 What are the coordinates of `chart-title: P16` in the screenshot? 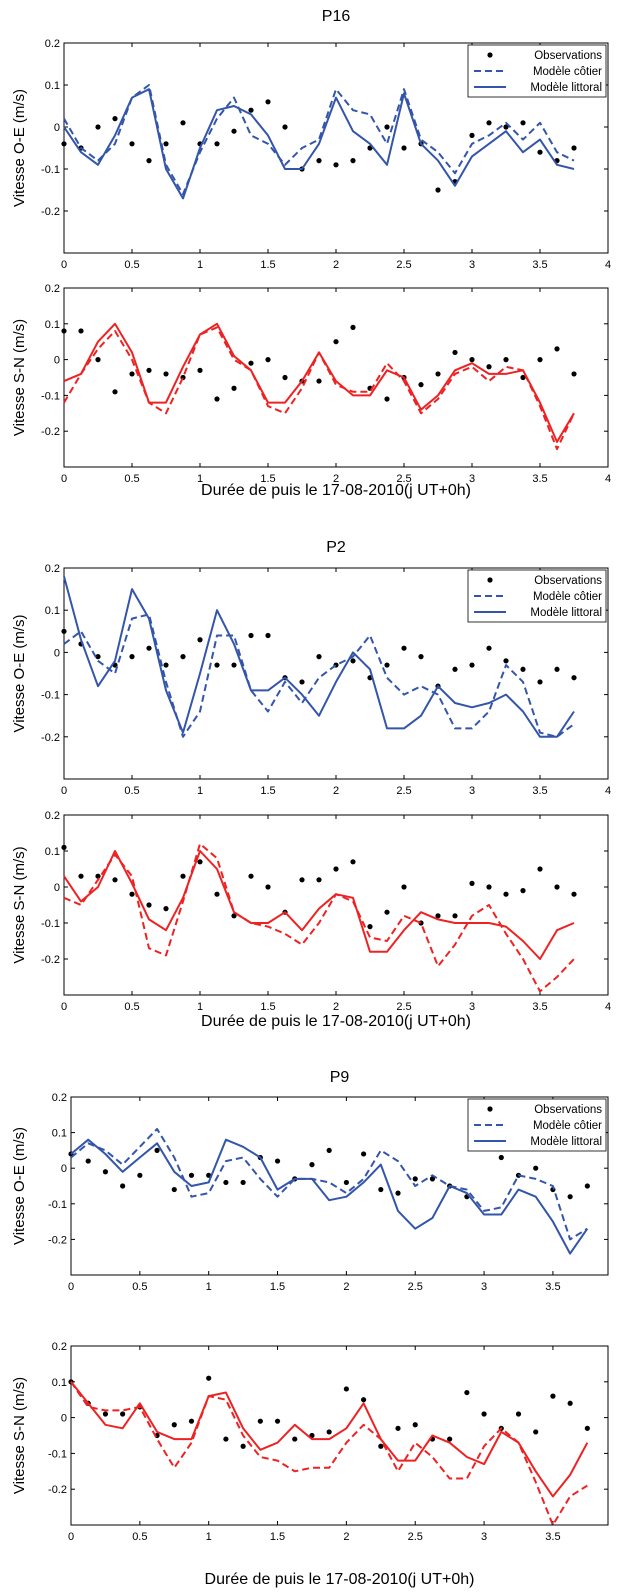 It's located at (336, 16).